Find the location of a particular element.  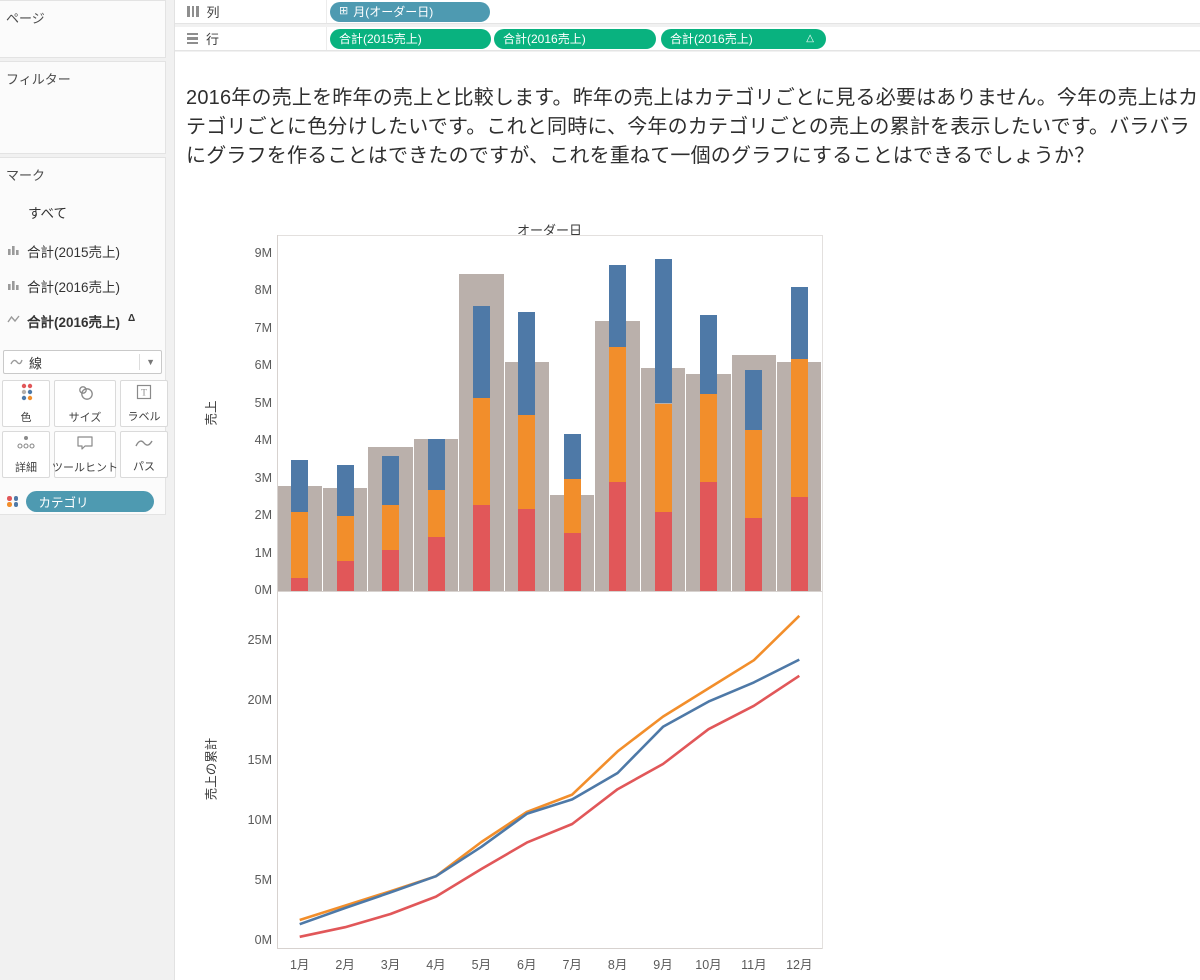

label-button: T ラベル is located at coordinates (144, 403).